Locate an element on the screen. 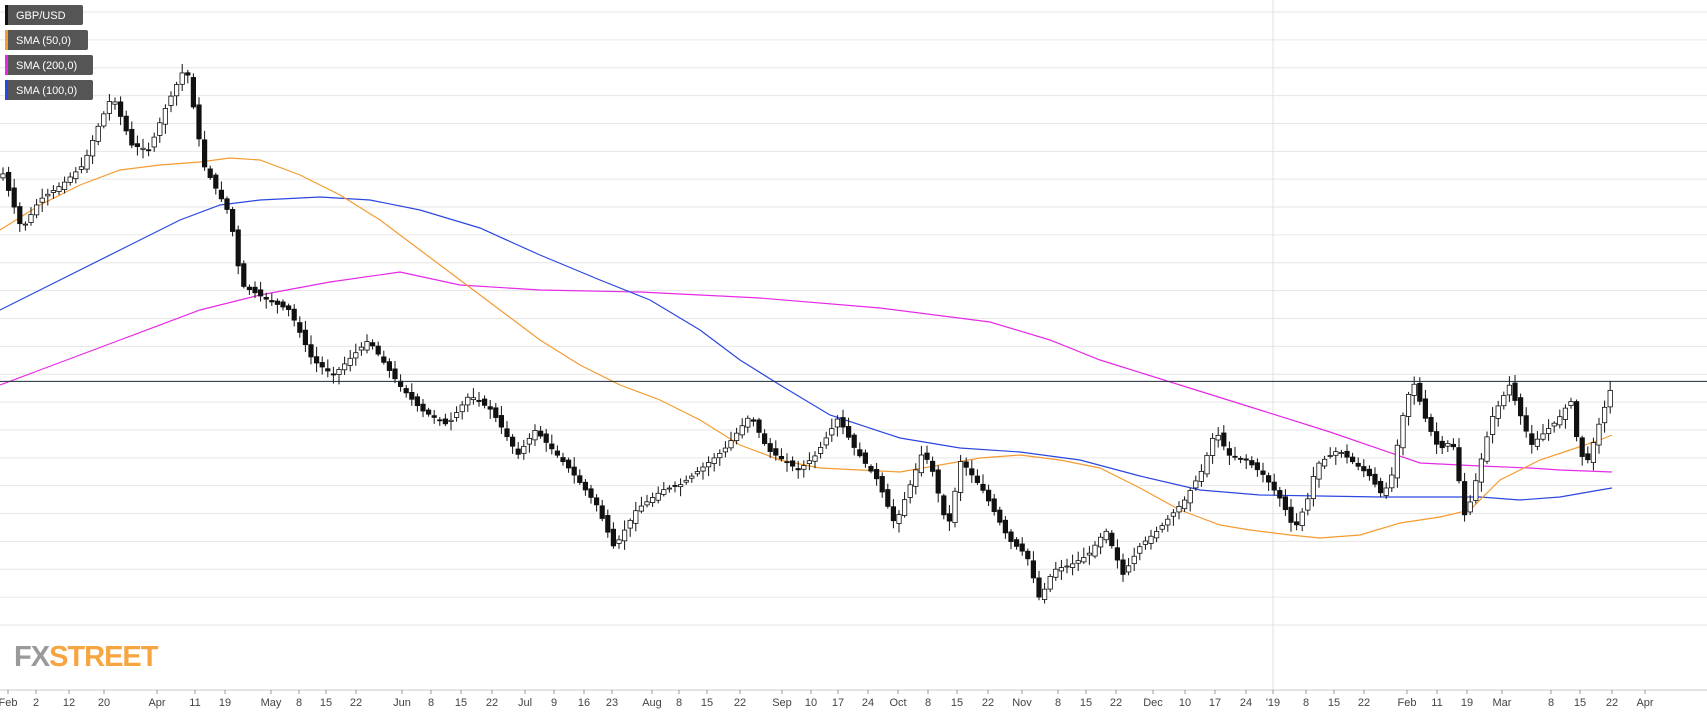 This screenshot has height=712, width=1707. x-tick-label: May is located at coordinates (271, 703).